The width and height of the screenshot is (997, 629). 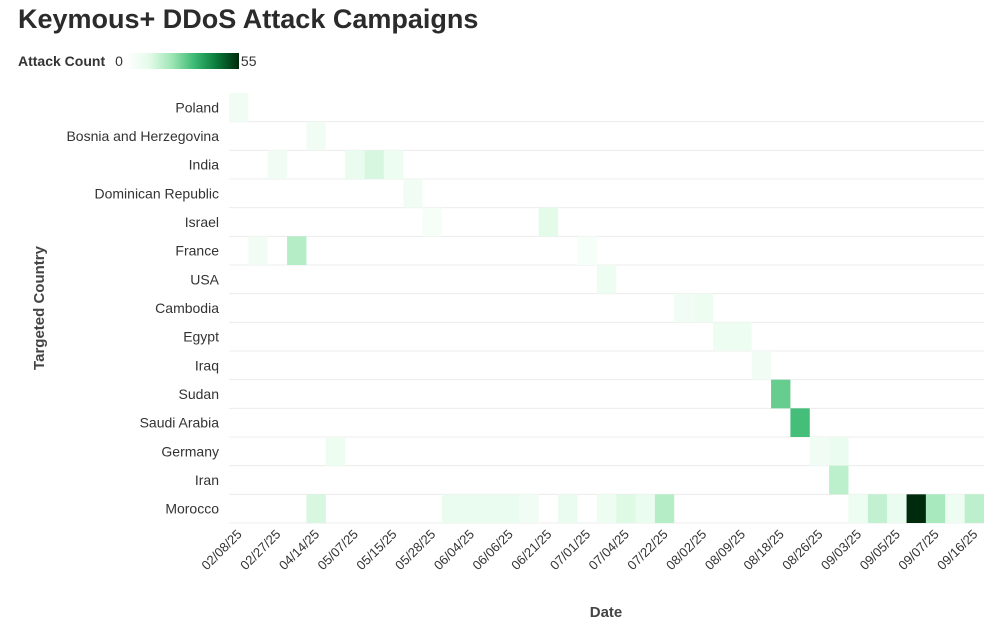 I want to click on y-tick-label: Bosnia and Herzegovina, so click(x=142, y=136).